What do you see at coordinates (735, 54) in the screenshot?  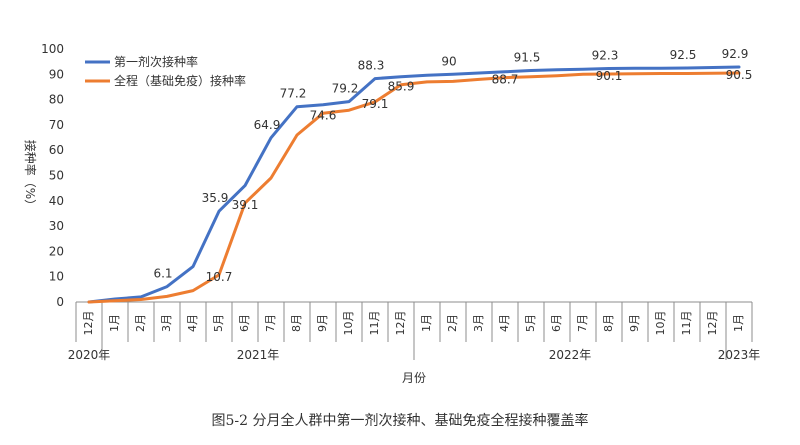 I see `data-label: 92.9` at bounding box center [735, 54].